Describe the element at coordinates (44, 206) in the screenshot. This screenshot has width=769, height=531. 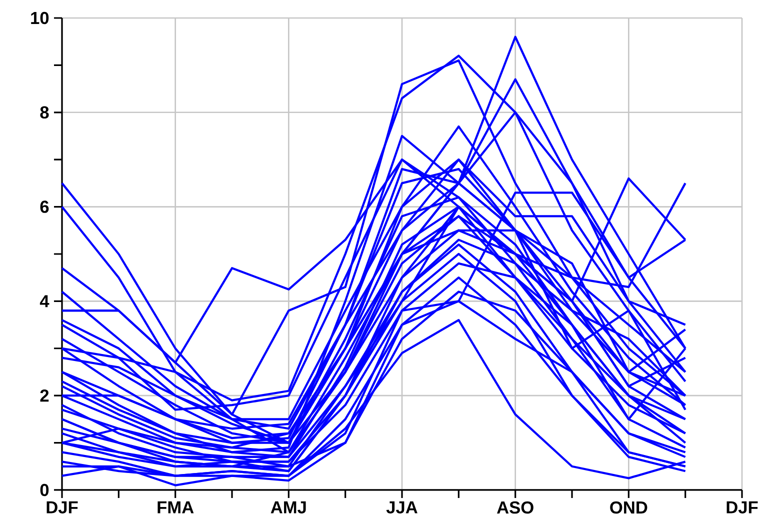
I see `y-tick-label: 6` at that location.